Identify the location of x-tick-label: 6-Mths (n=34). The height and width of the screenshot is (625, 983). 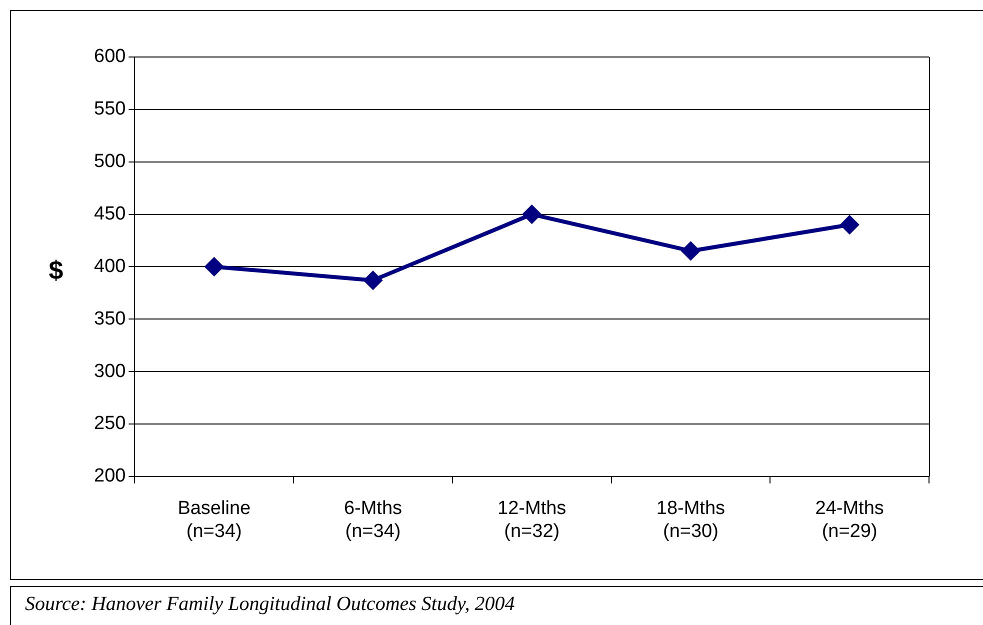
(373, 520).